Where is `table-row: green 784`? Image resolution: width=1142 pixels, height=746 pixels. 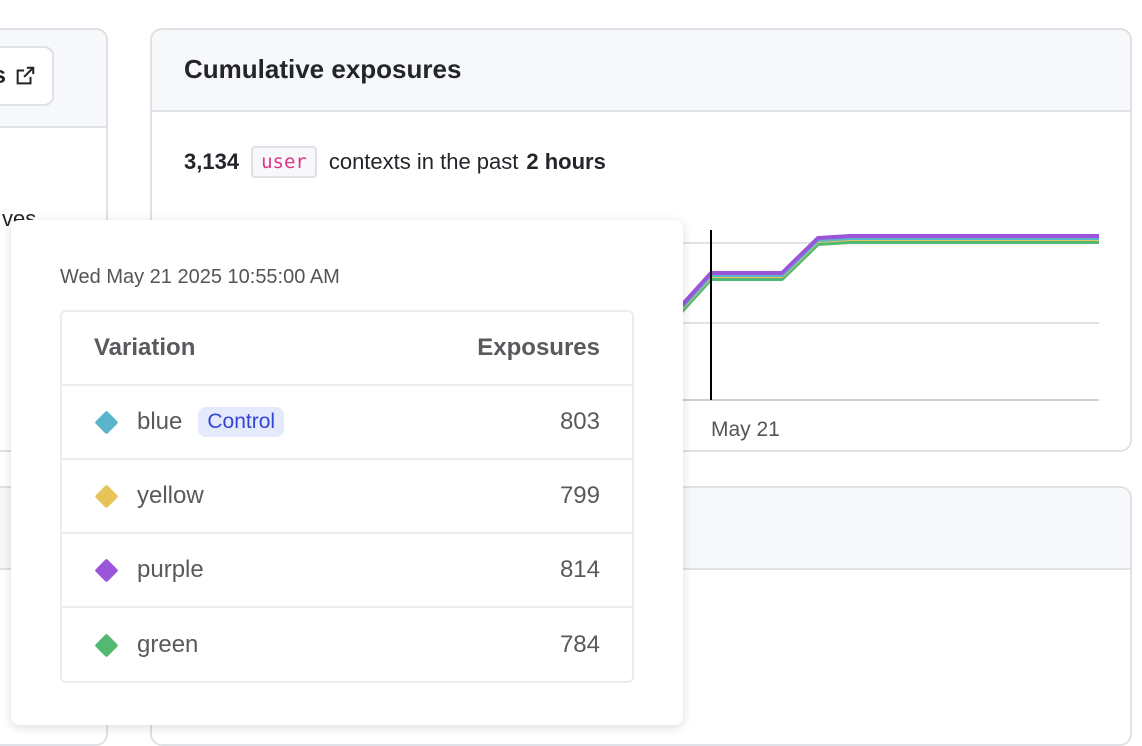
table-row: green 784 is located at coordinates (347, 645).